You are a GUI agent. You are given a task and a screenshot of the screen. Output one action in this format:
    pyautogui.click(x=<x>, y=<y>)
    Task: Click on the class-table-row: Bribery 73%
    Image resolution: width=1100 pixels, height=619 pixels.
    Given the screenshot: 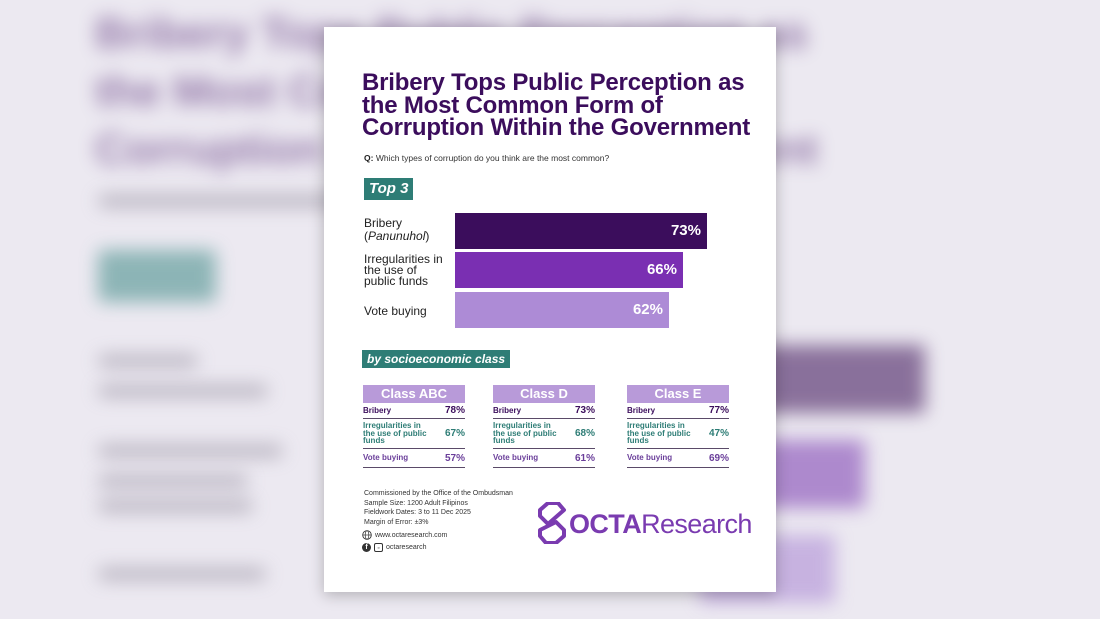 What is the action you would take?
    pyautogui.click(x=544, y=411)
    